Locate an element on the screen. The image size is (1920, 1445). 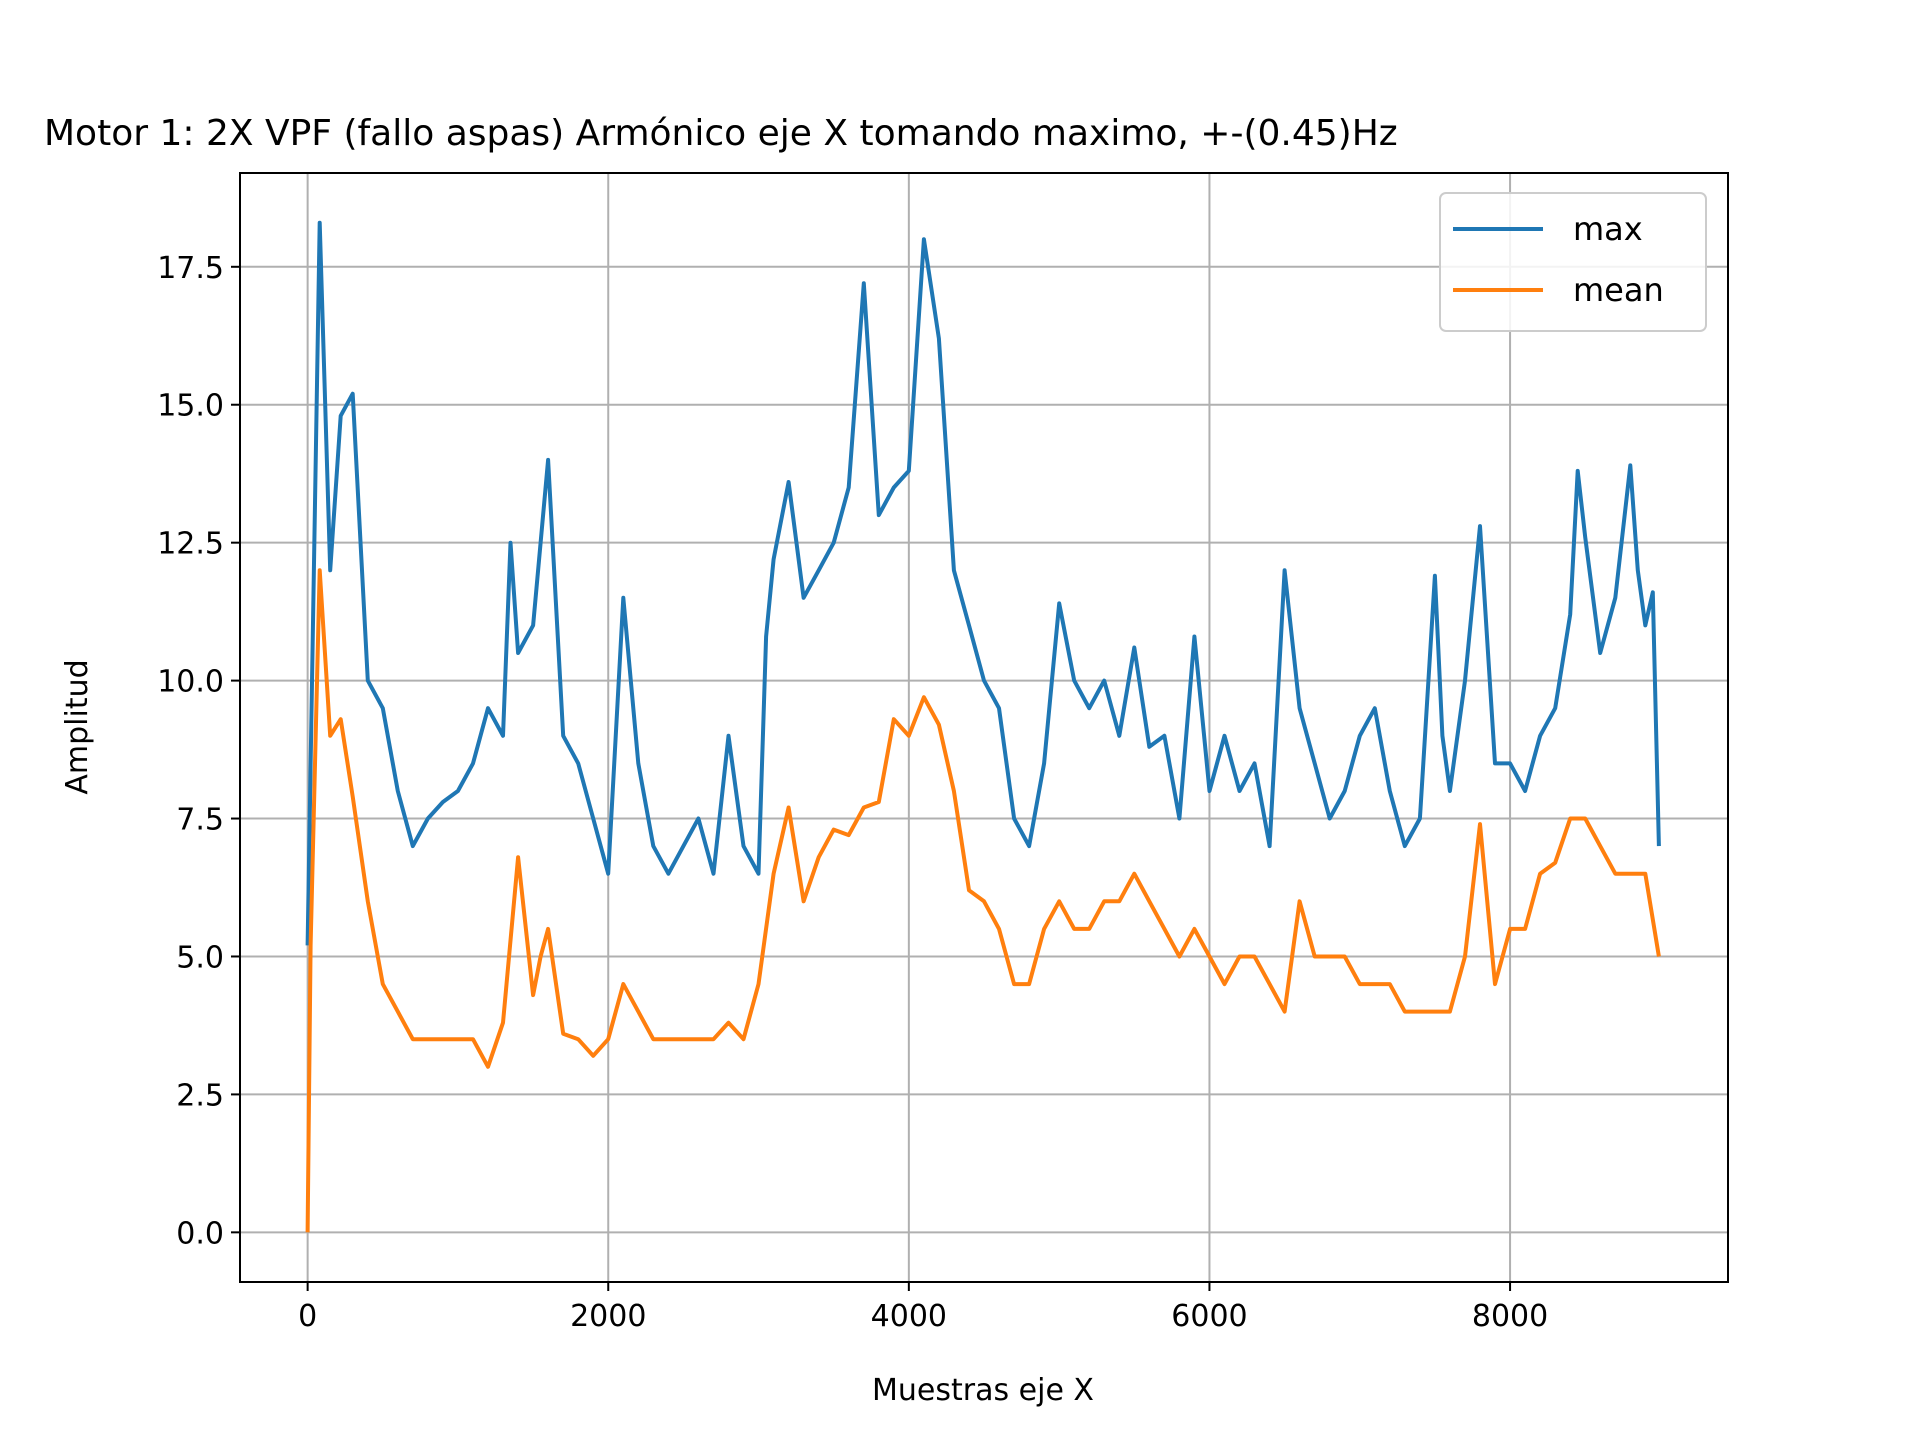
x-tick-label: 6000 is located at coordinates (1209, 1316).